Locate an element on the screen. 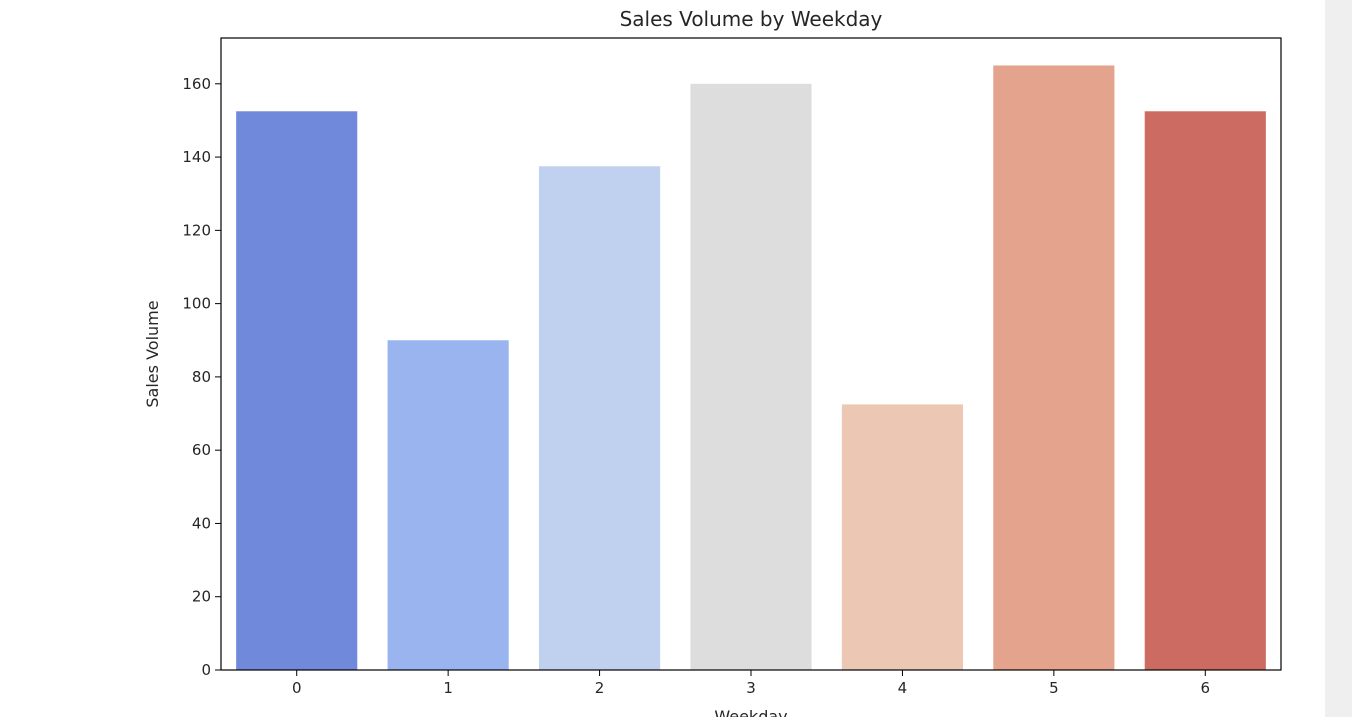 The height and width of the screenshot is (717, 1352). x-axis-label: Weekday is located at coordinates (750, 712).